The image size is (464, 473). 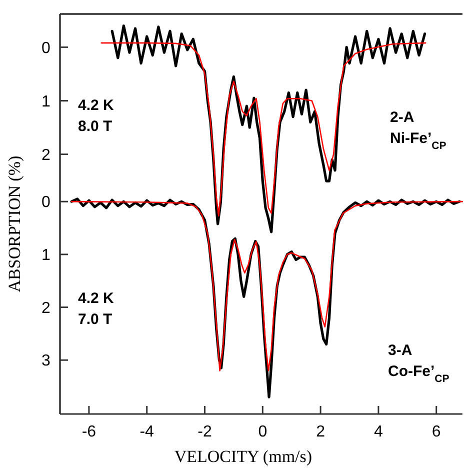 I want to click on x-tick-label: 4, so click(x=378, y=432).